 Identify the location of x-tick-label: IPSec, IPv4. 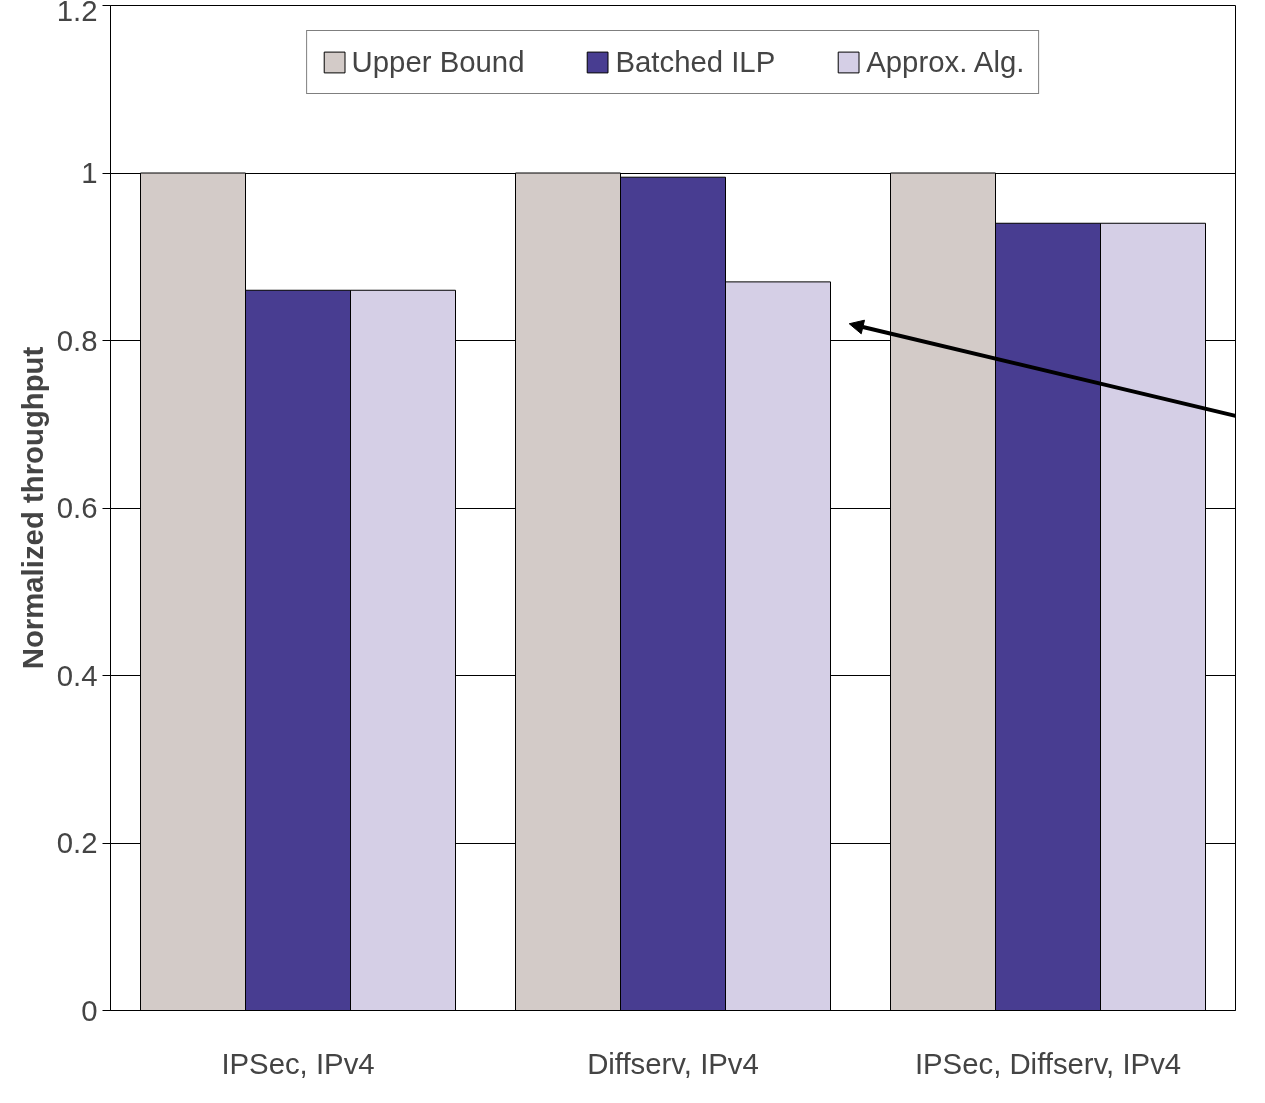
(298, 1063).